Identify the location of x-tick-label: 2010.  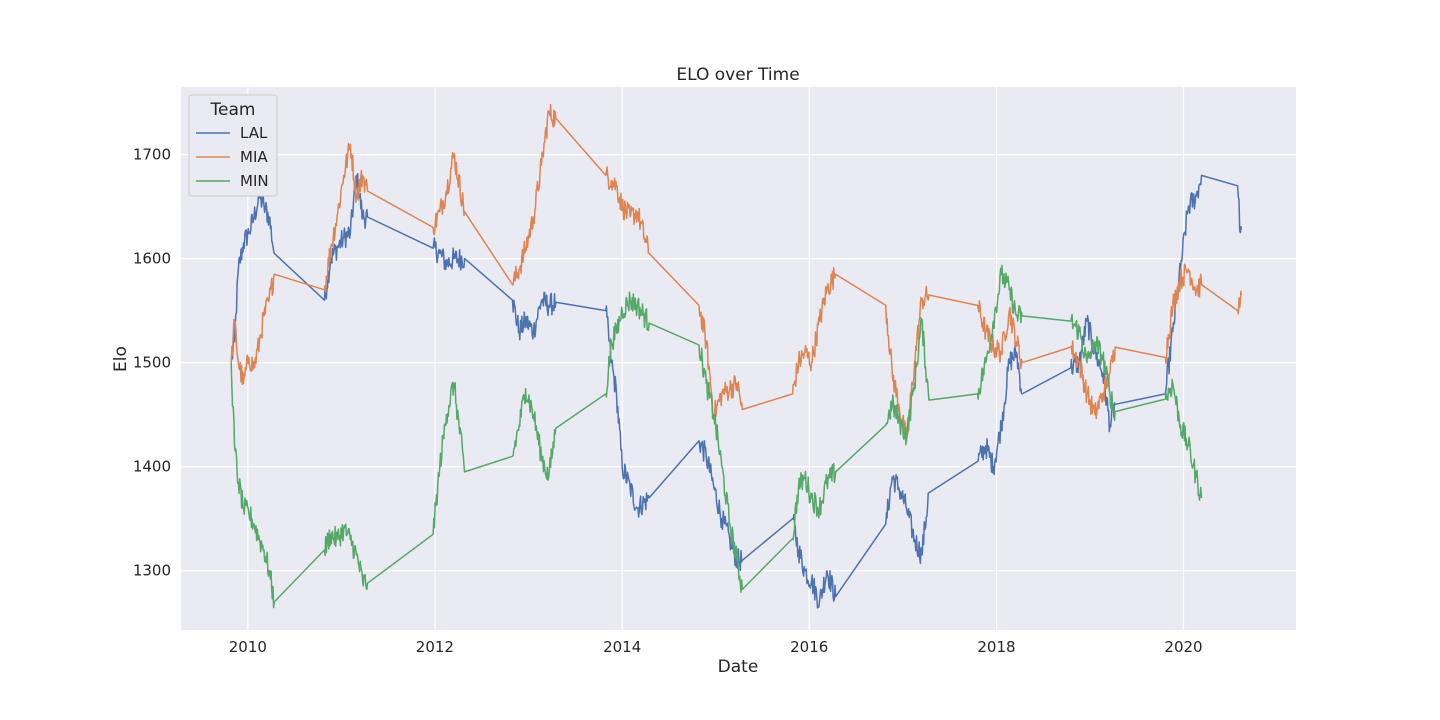
(248, 647).